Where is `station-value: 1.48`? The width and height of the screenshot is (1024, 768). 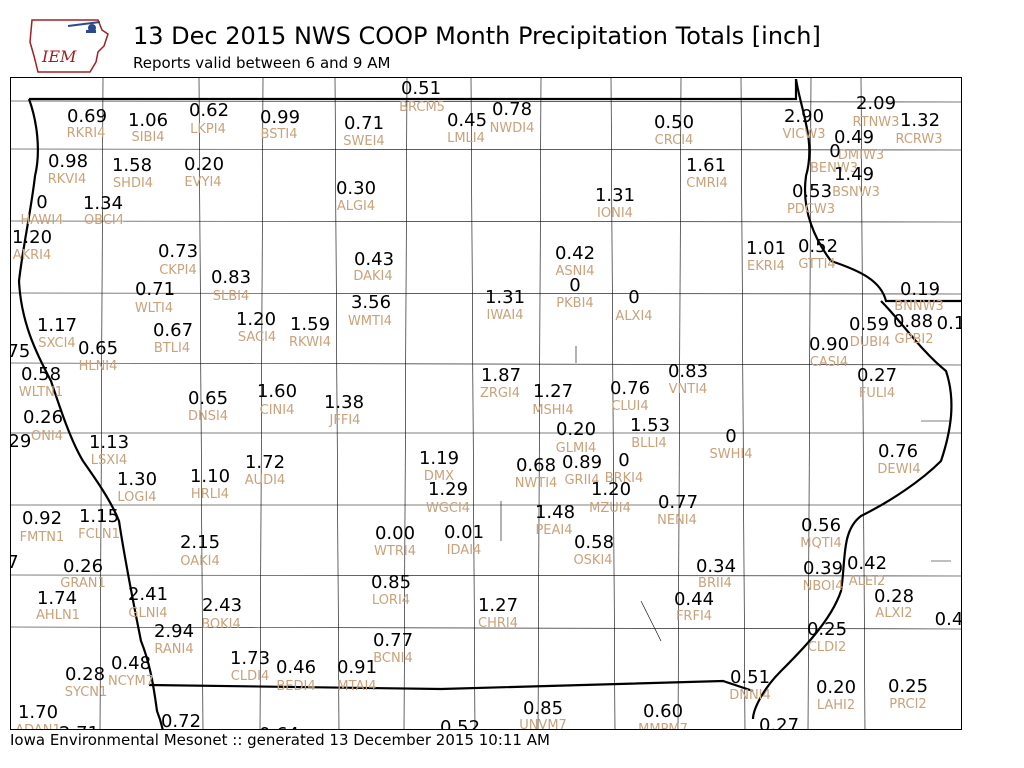 station-value: 1.48 is located at coordinates (555, 512).